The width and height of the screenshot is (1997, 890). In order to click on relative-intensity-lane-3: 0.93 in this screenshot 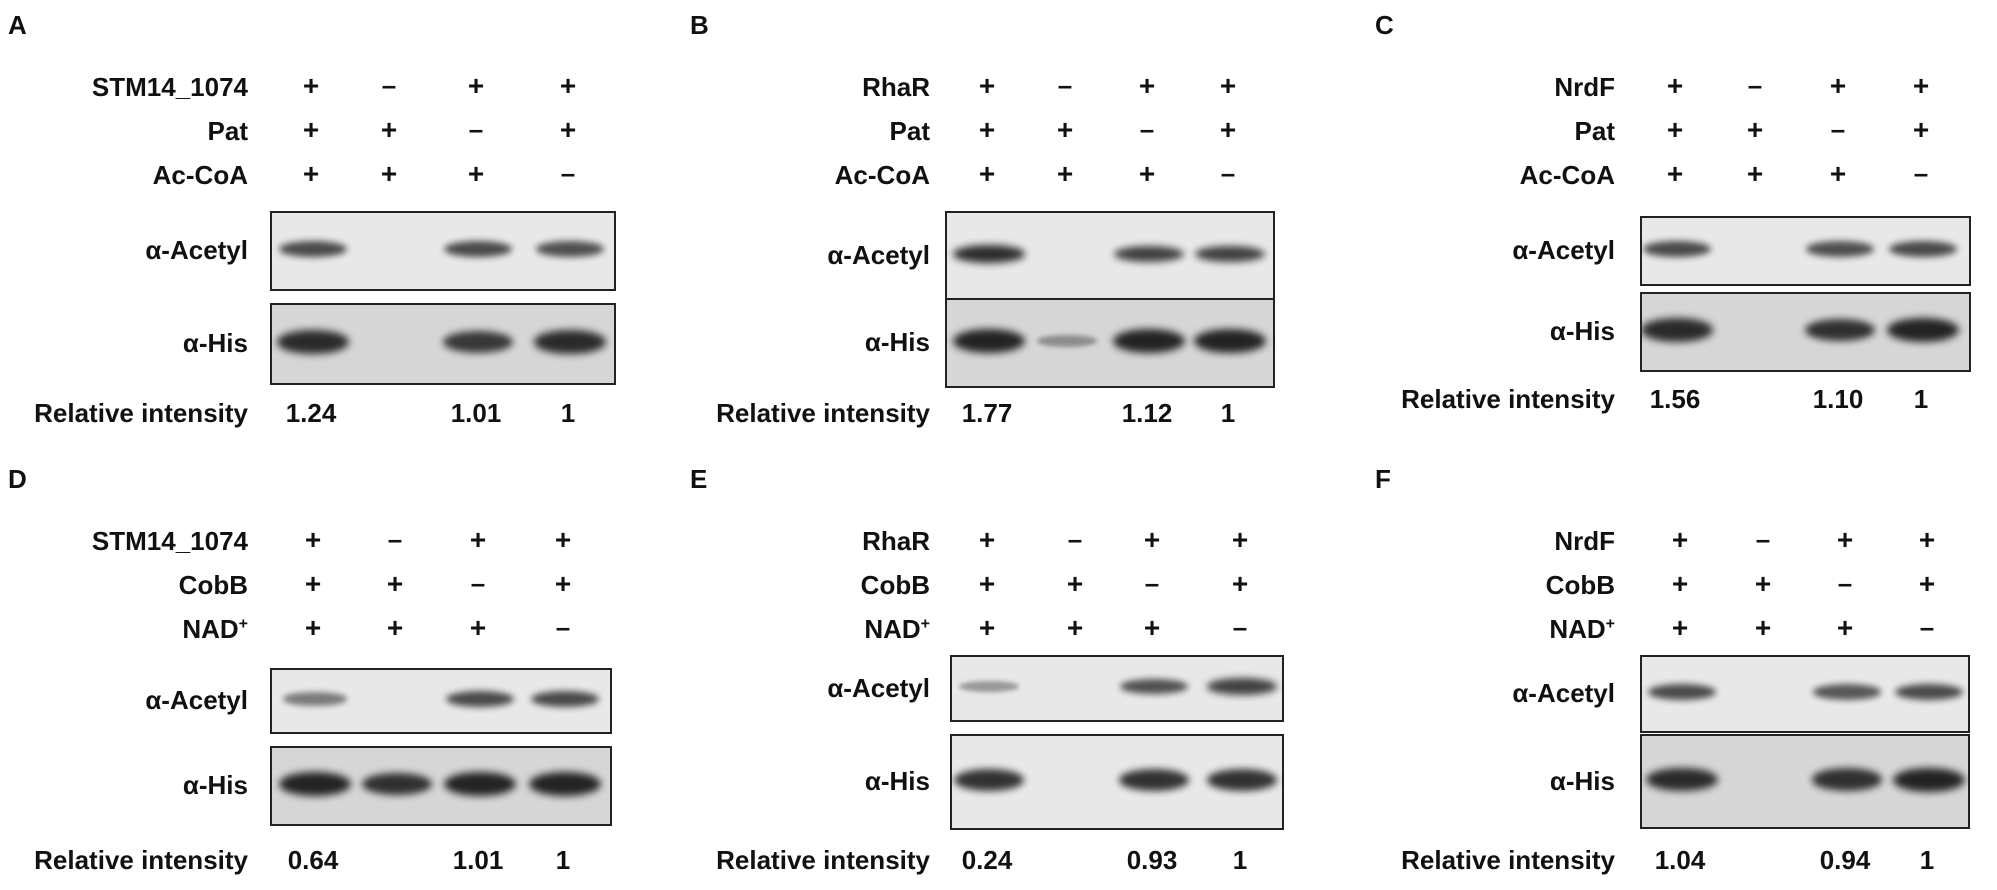, I will do `click(1152, 860)`.